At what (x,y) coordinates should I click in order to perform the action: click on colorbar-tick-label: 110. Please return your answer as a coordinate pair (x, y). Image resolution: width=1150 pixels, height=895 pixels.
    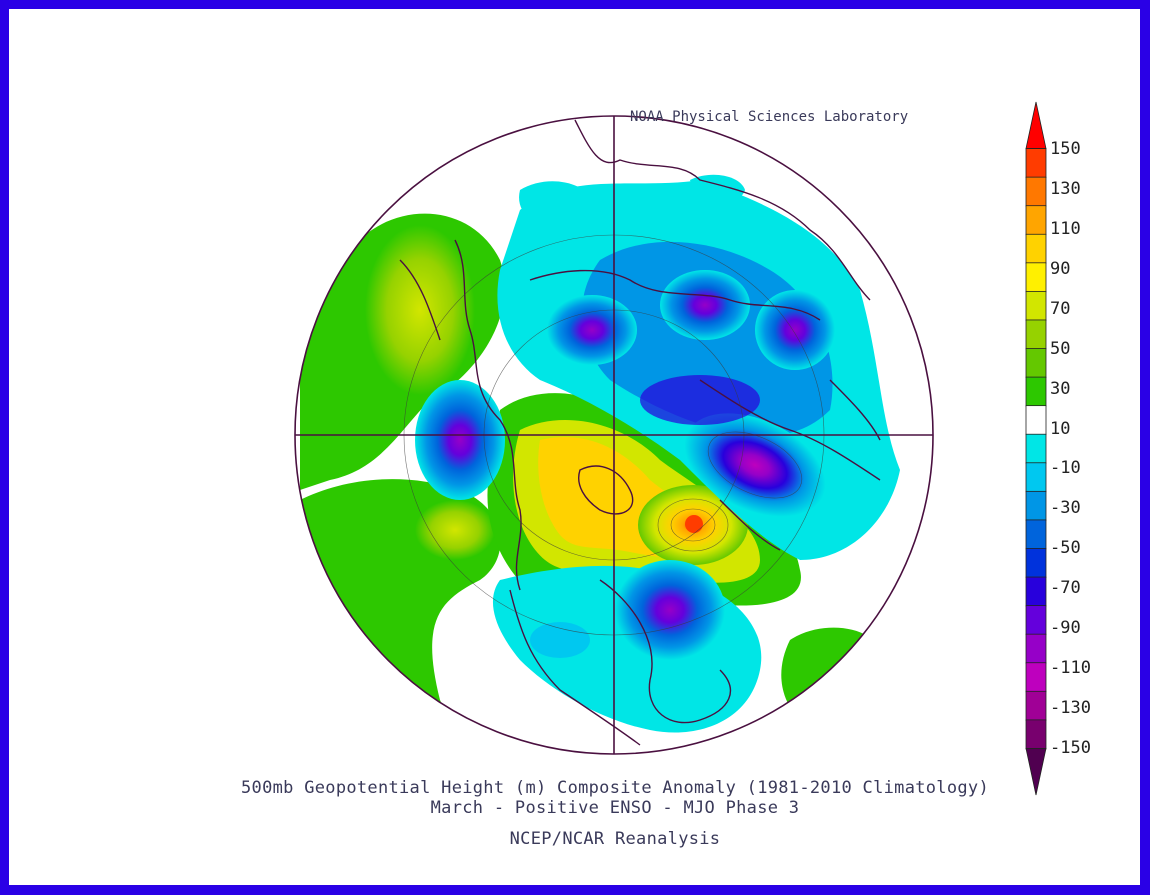
    Looking at the image, I should click on (1065, 228).